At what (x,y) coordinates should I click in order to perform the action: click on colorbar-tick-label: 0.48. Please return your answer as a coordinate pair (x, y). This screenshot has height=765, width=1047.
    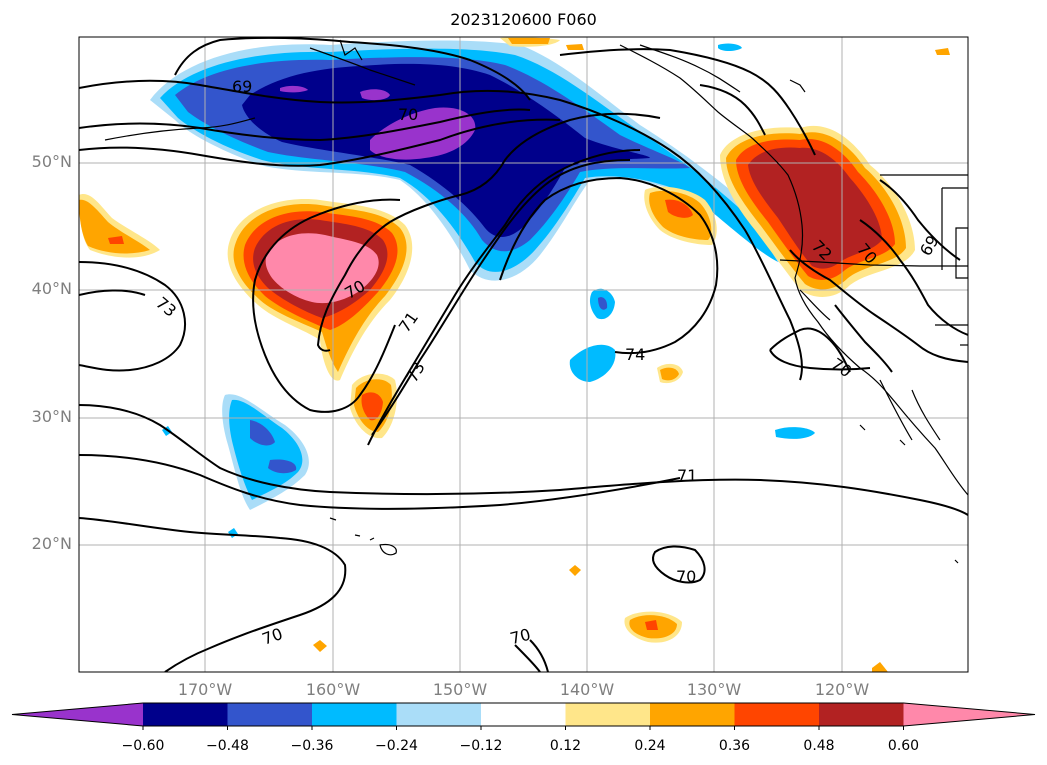
    Looking at the image, I should click on (819, 746).